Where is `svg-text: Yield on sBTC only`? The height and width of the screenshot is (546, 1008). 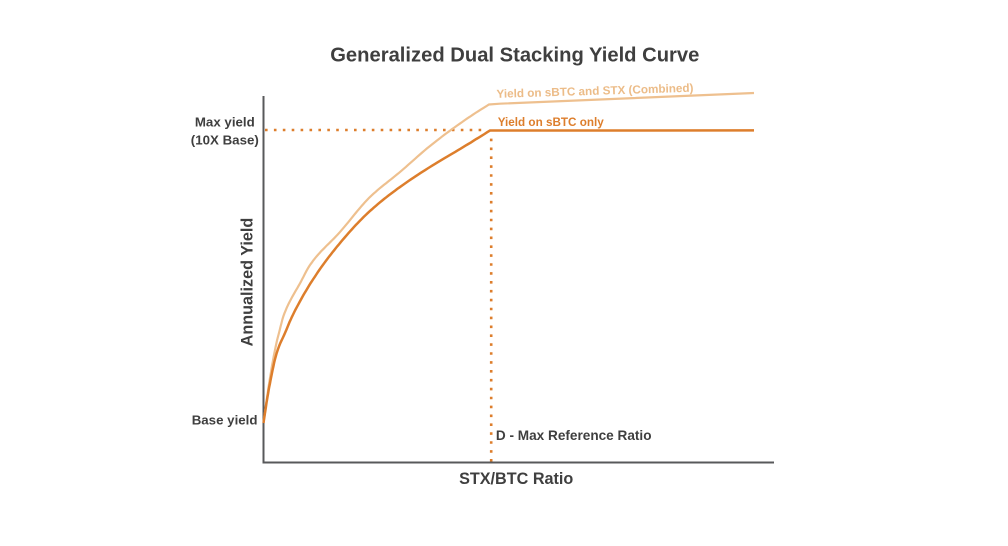
svg-text: Yield on sBTC only is located at coordinates (551, 122).